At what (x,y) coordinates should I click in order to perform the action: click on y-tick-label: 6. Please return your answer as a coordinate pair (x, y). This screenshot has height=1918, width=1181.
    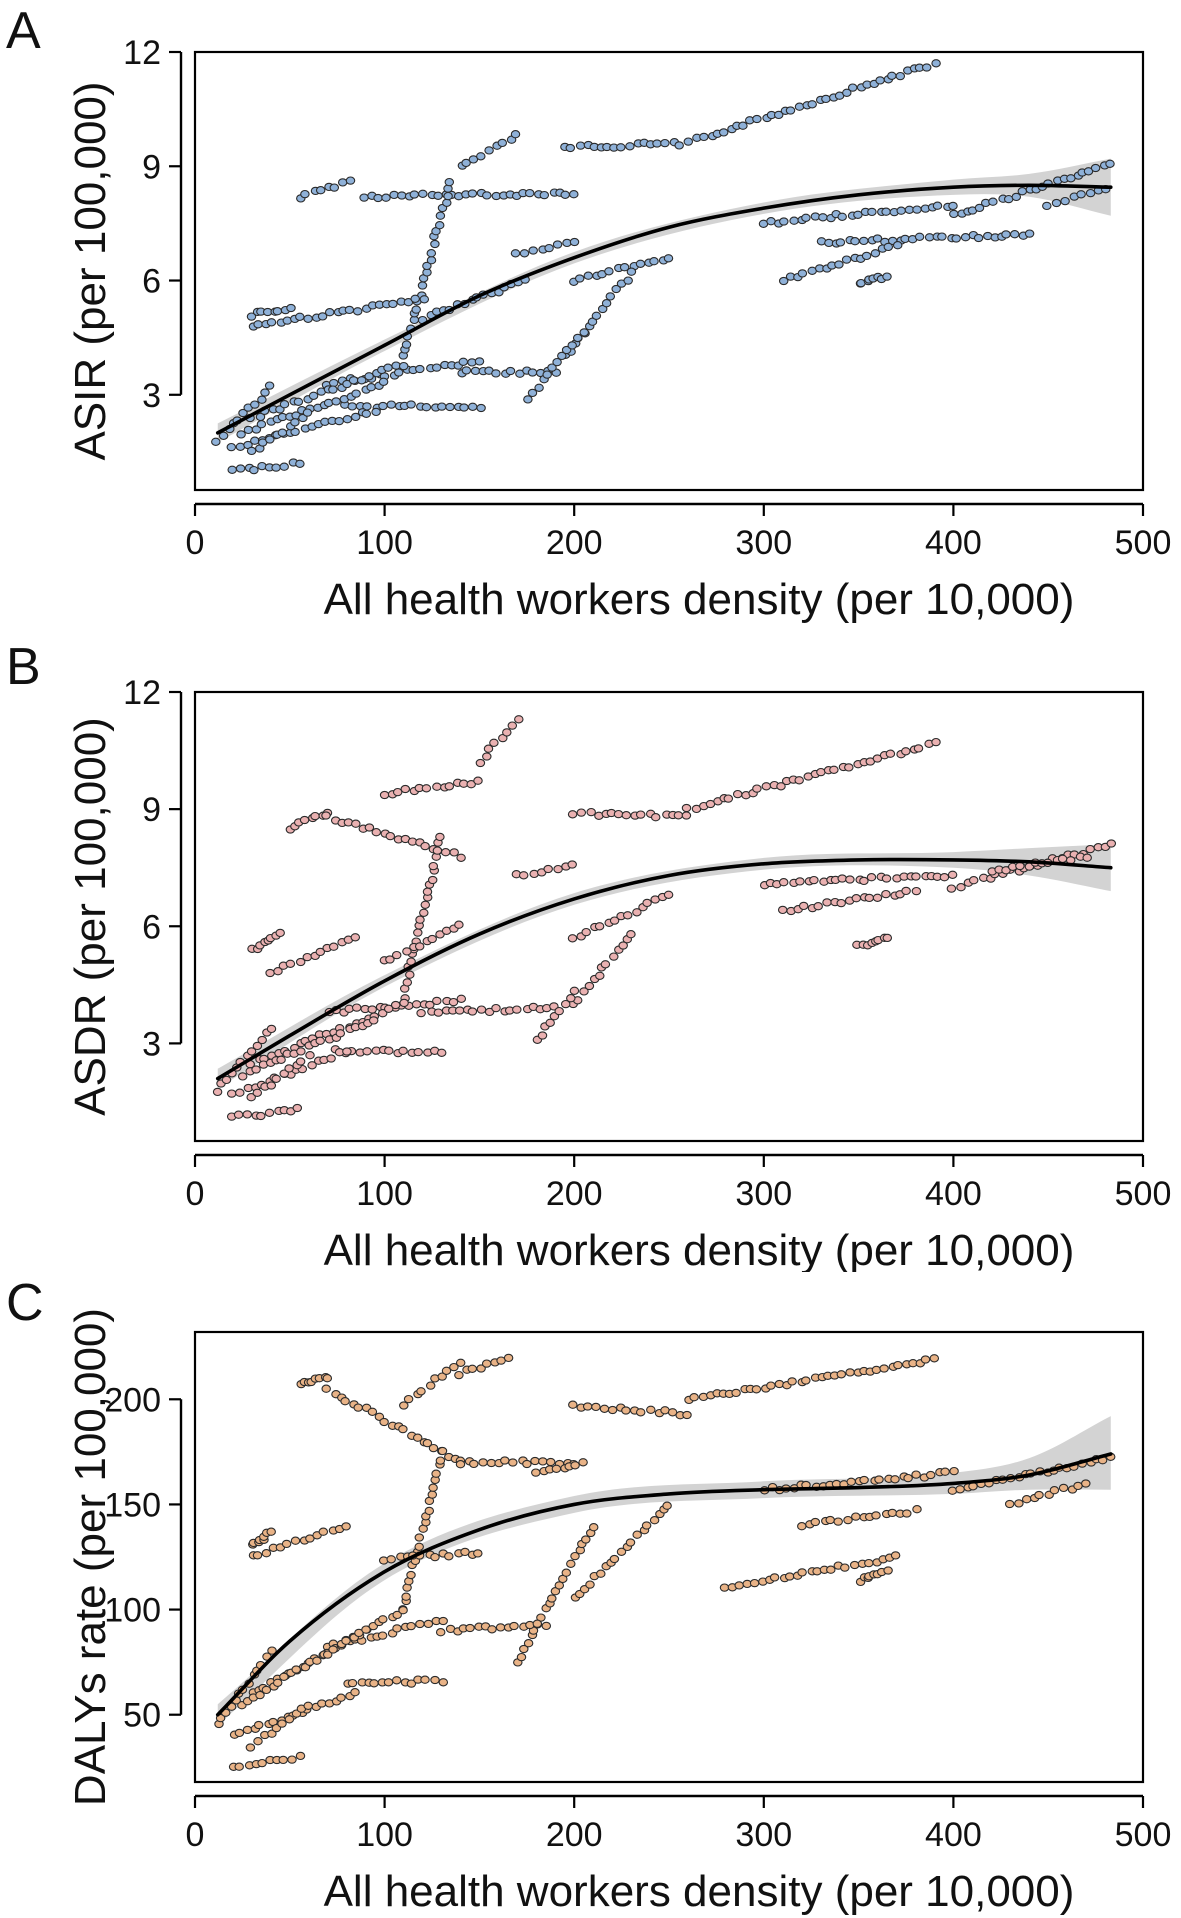
    Looking at the image, I should click on (151, 927).